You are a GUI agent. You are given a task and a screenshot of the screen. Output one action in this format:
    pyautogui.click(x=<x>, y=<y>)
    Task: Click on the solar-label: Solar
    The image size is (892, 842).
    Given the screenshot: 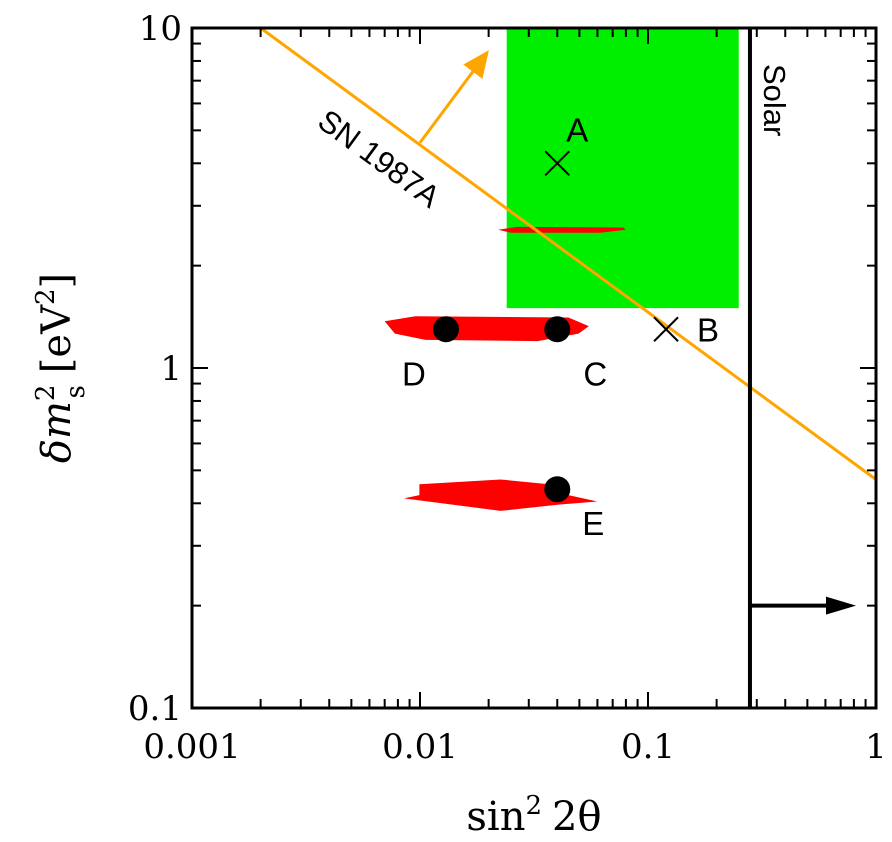 What is the action you would take?
    pyautogui.click(x=774, y=100)
    